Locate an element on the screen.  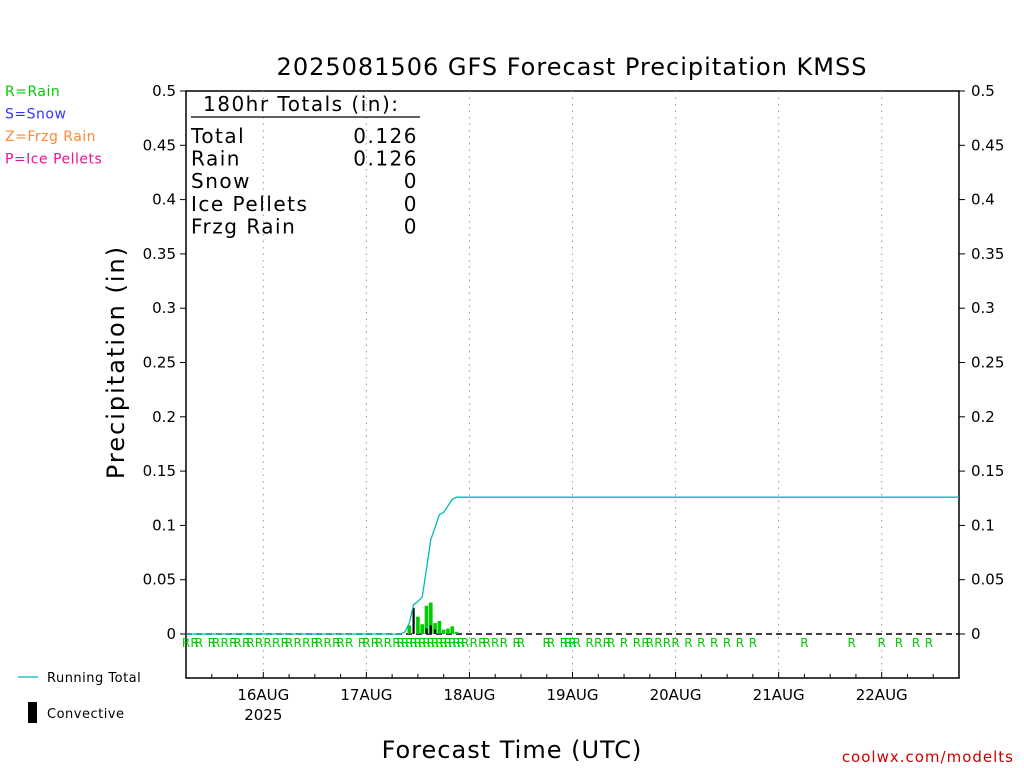
ptype-legend-item: R=Rain is located at coordinates (32, 92).